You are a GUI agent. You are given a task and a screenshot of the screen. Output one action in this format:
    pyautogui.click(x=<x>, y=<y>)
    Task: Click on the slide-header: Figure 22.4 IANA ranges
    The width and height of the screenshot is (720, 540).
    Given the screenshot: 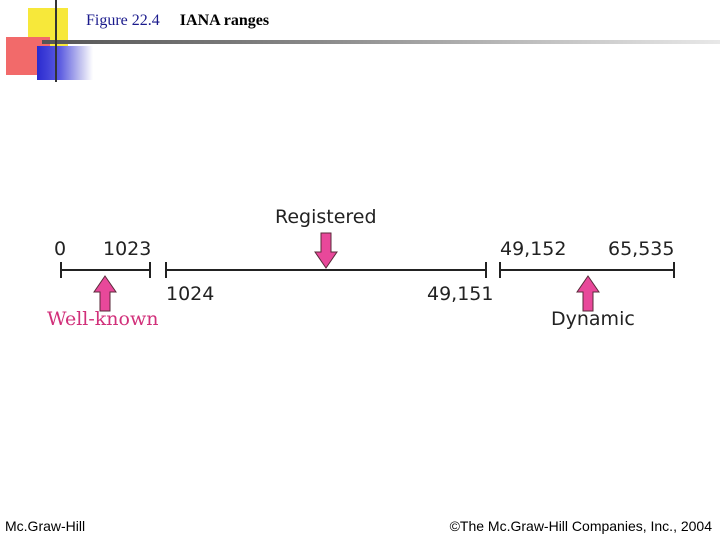 What is the action you would take?
    pyautogui.click(x=177, y=21)
    